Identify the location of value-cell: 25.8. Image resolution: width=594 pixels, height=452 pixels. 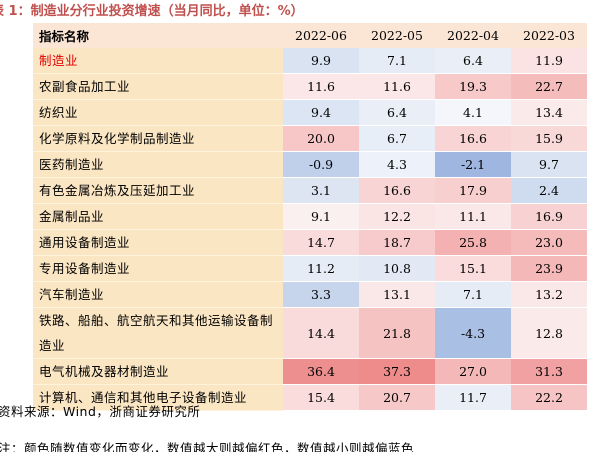
(473, 242).